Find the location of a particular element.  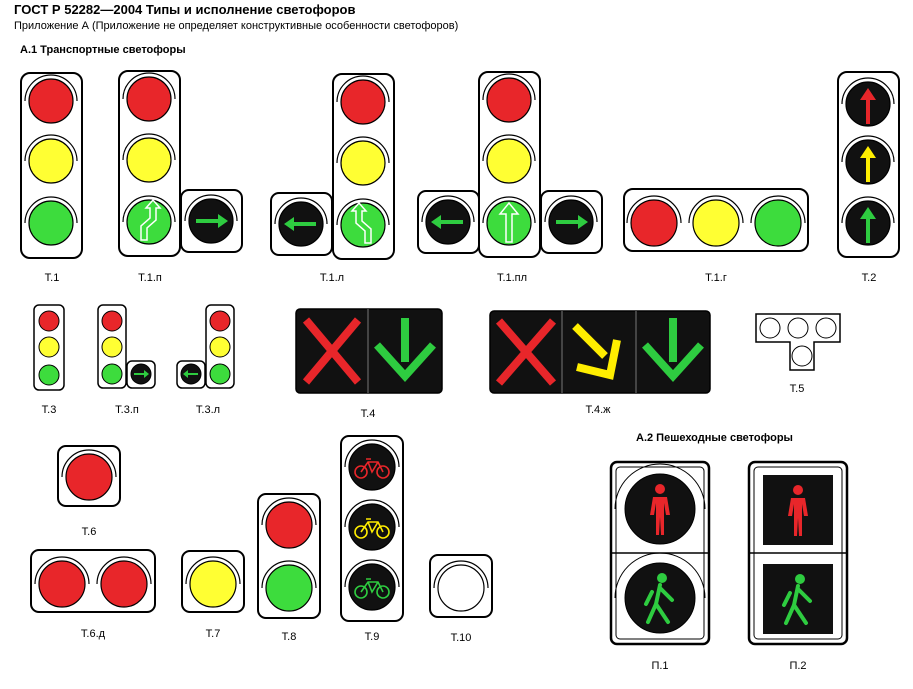

signal-t3p is located at coordinates (126, 346).